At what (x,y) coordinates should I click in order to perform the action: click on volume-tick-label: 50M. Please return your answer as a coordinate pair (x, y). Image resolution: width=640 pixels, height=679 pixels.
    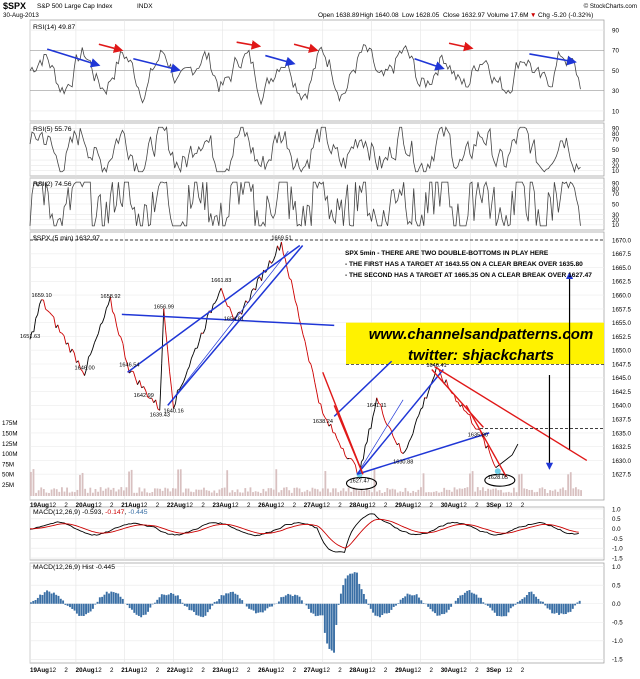
    Looking at the image, I should click on (8, 475).